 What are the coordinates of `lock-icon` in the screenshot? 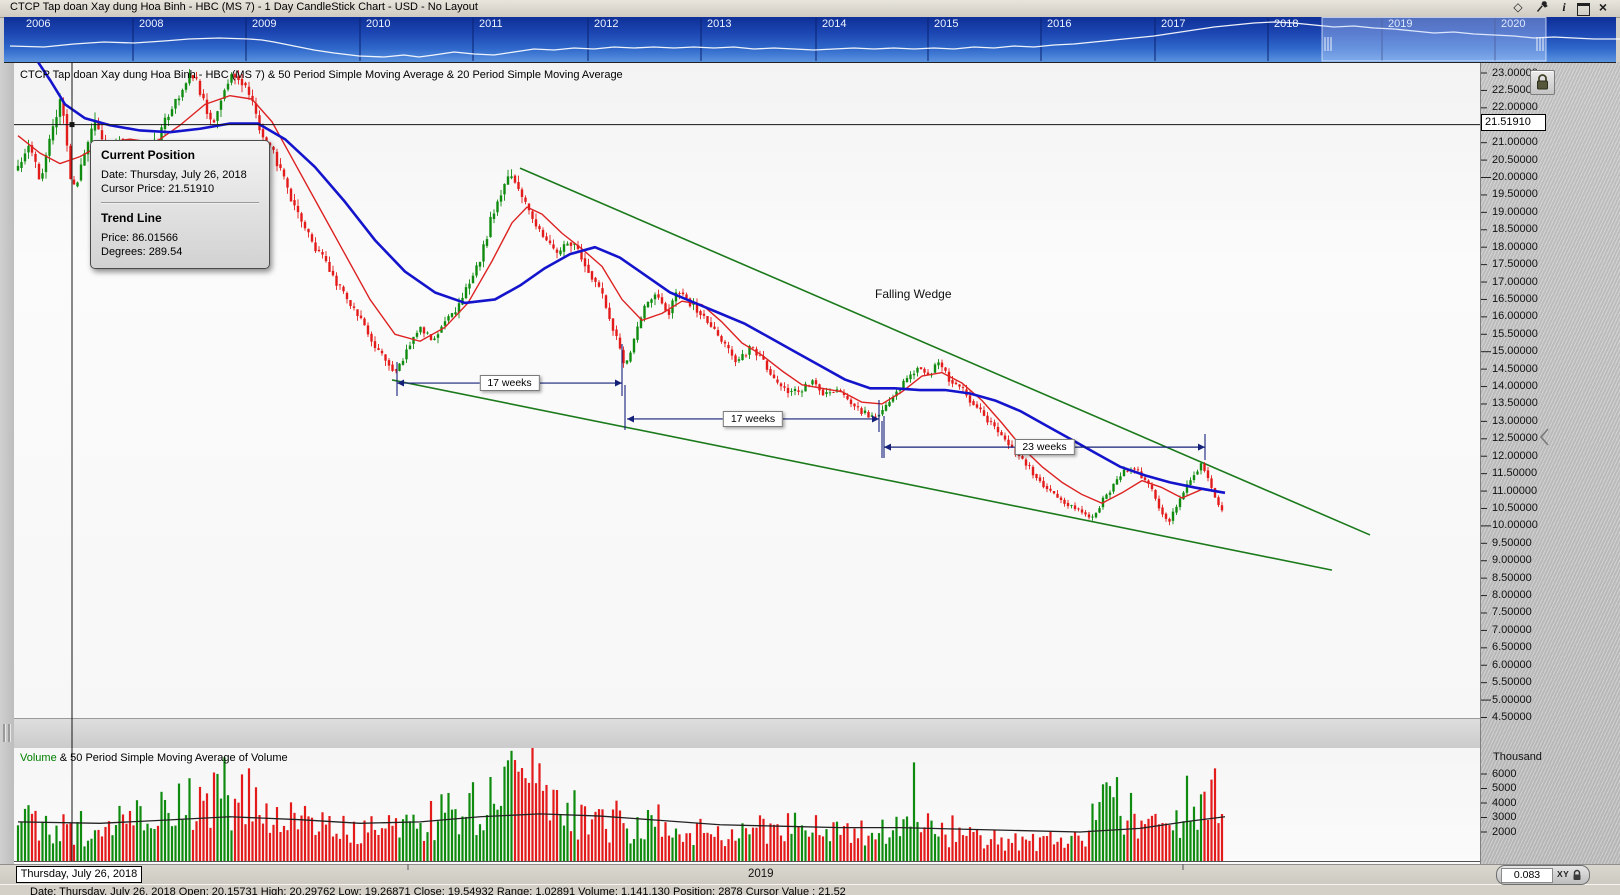 It's located at (1542, 82).